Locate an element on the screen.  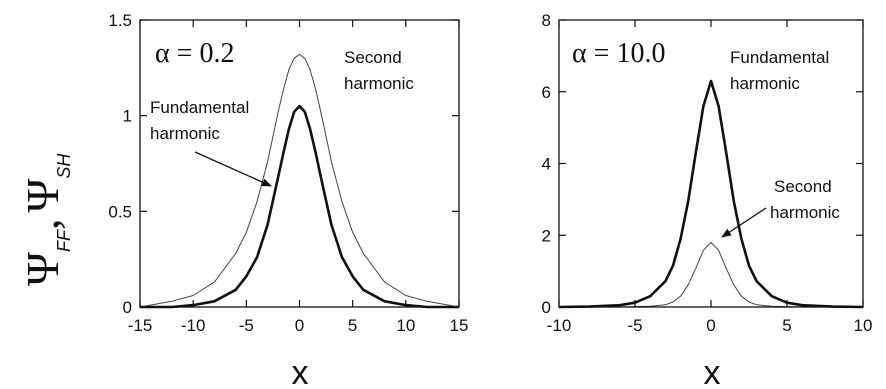
right-second-harmonic-line2: harmonic is located at coordinates (805, 212).